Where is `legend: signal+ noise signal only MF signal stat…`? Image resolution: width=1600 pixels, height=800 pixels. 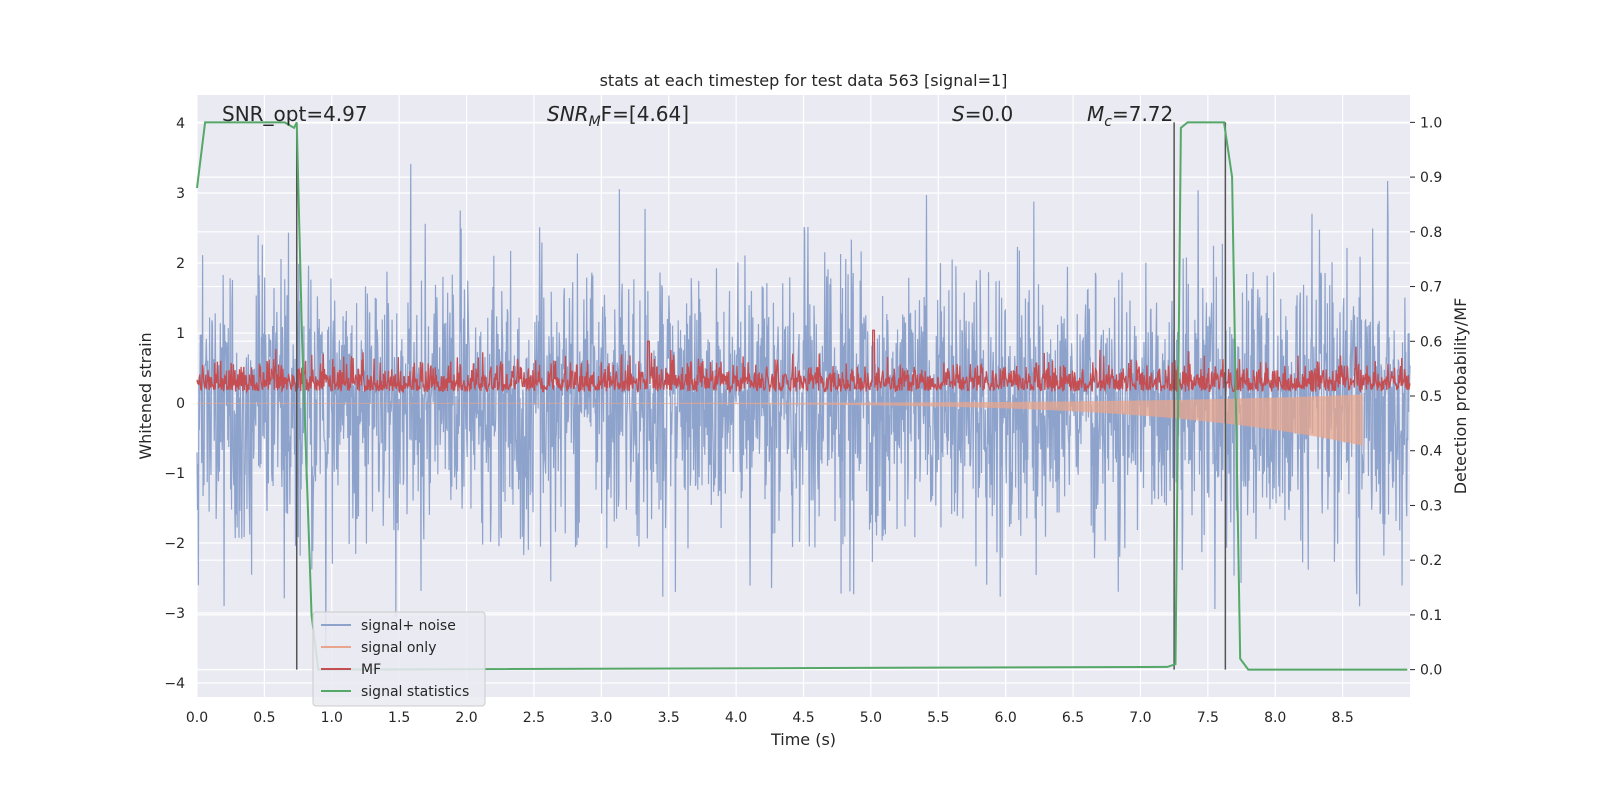
legend: signal+ noise signal only MF signal stat… is located at coordinates (399, 659).